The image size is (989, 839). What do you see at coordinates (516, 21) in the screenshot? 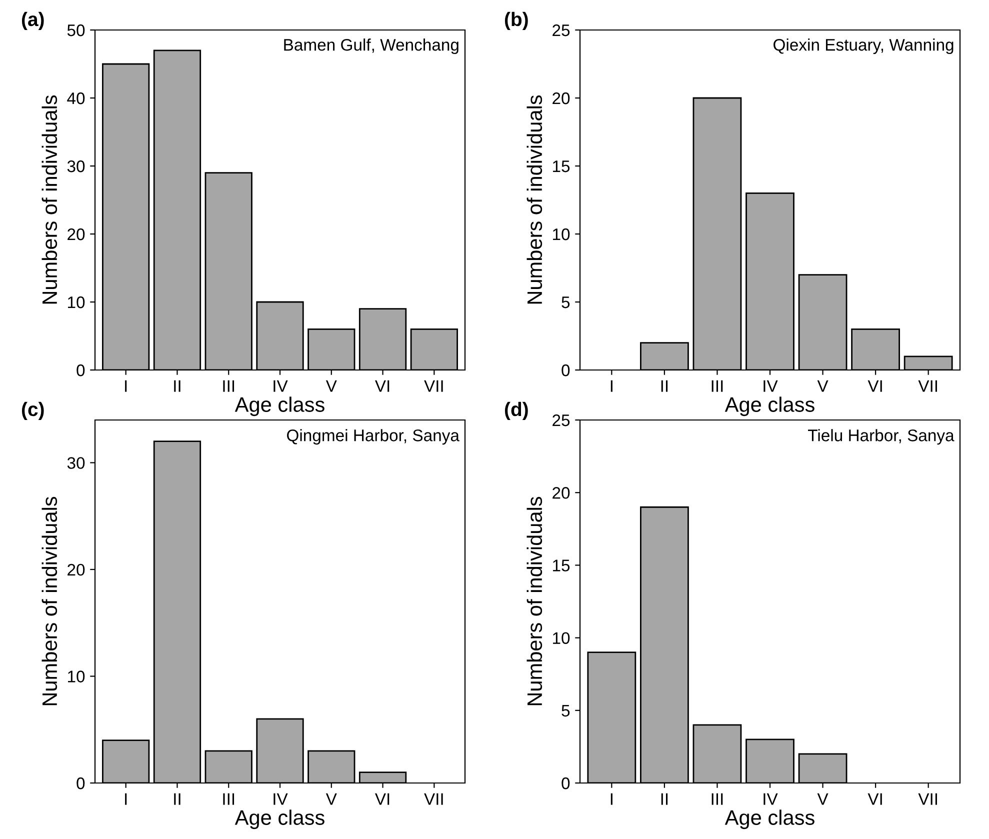
I see `chart-title: (b)` at bounding box center [516, 21].